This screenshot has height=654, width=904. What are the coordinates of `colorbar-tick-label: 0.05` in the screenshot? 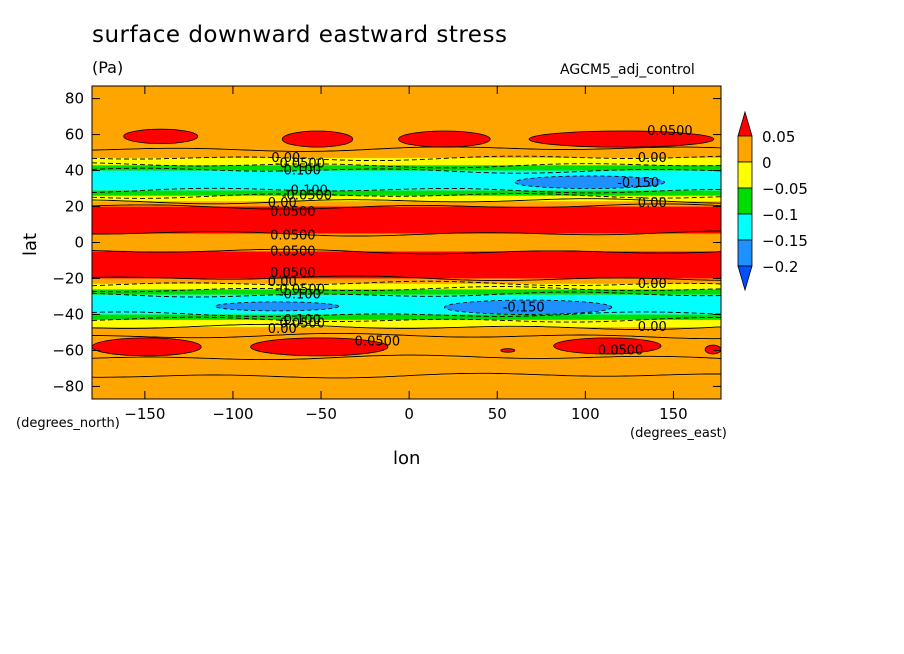 It's located at (778, 137).